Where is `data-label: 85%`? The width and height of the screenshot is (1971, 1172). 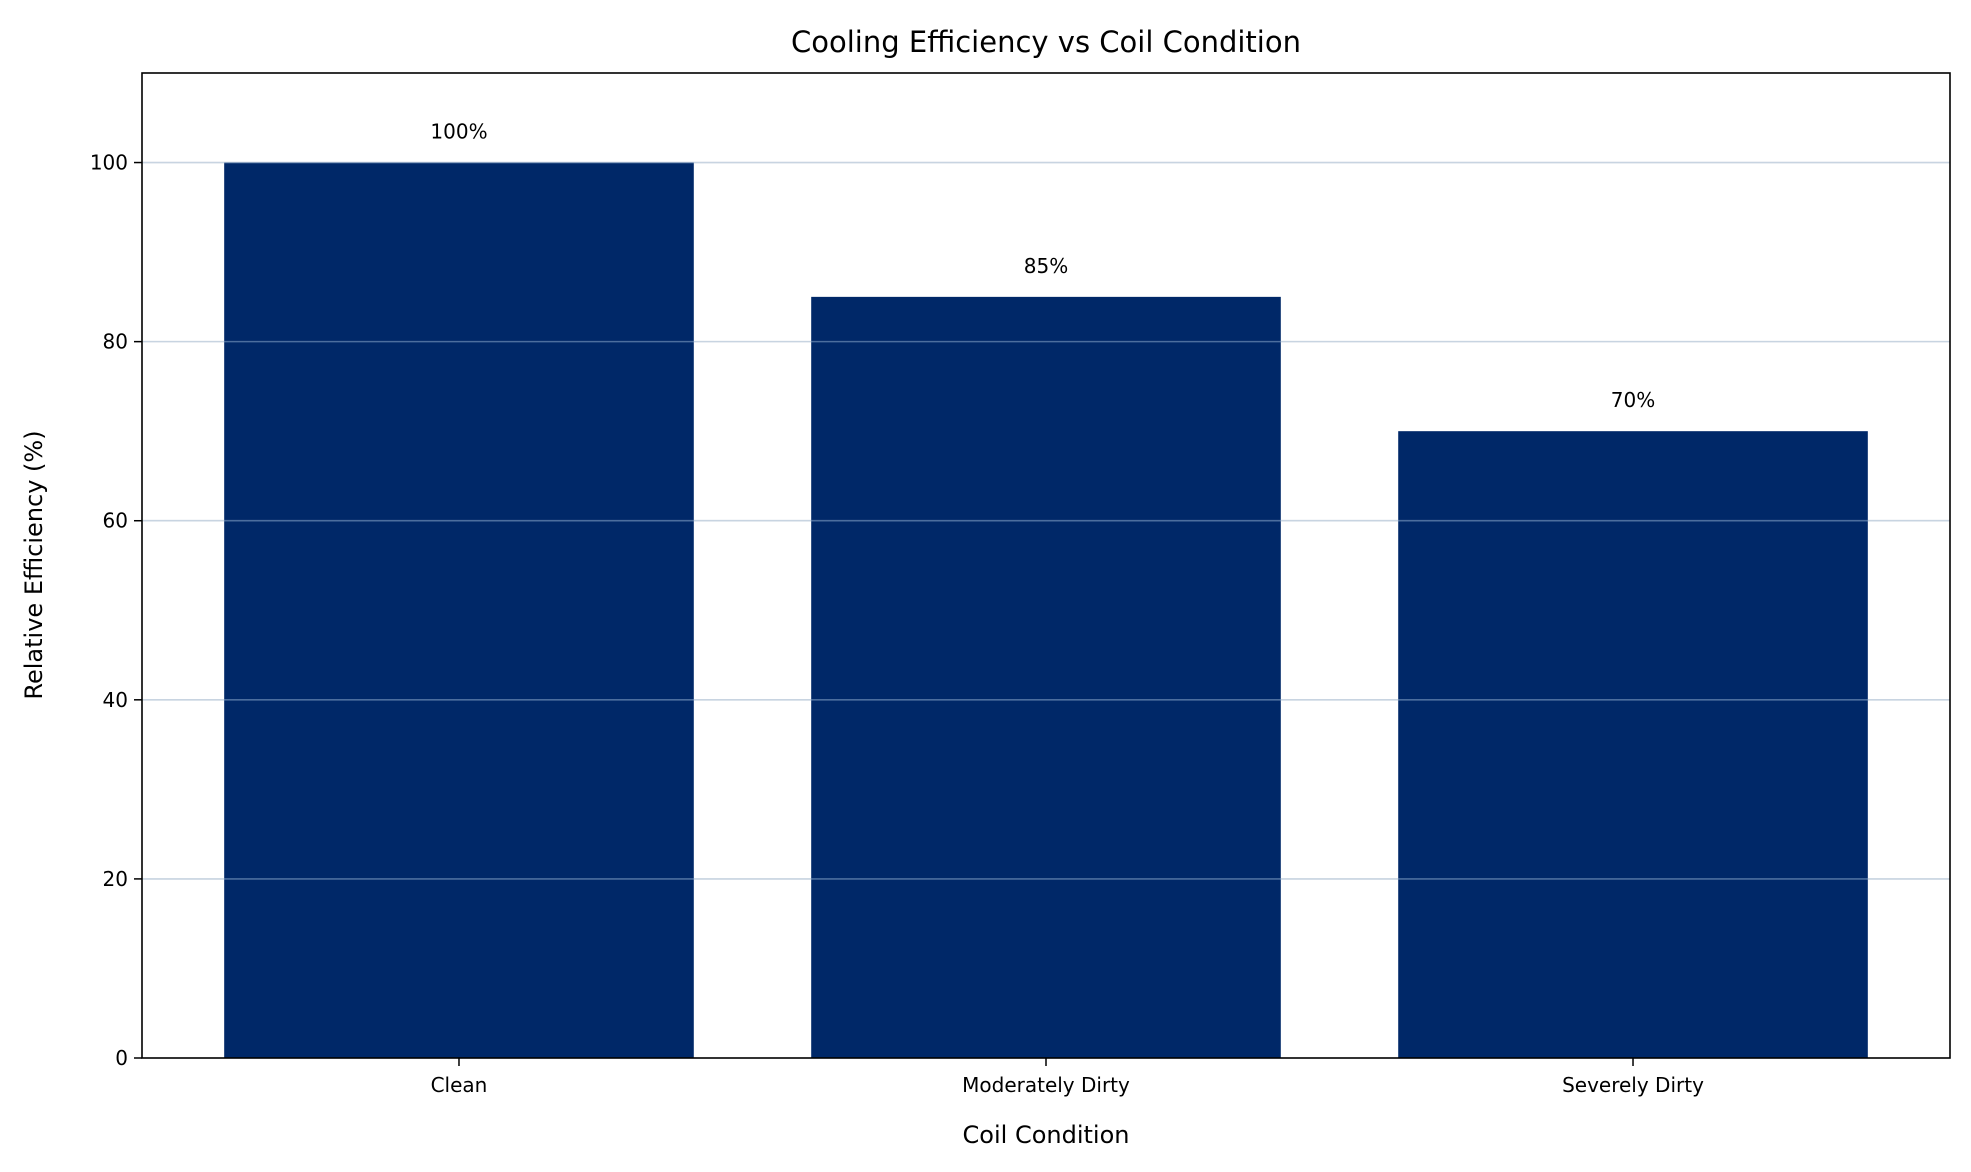 data-label: 85% is located at coordinates (1046, 266).